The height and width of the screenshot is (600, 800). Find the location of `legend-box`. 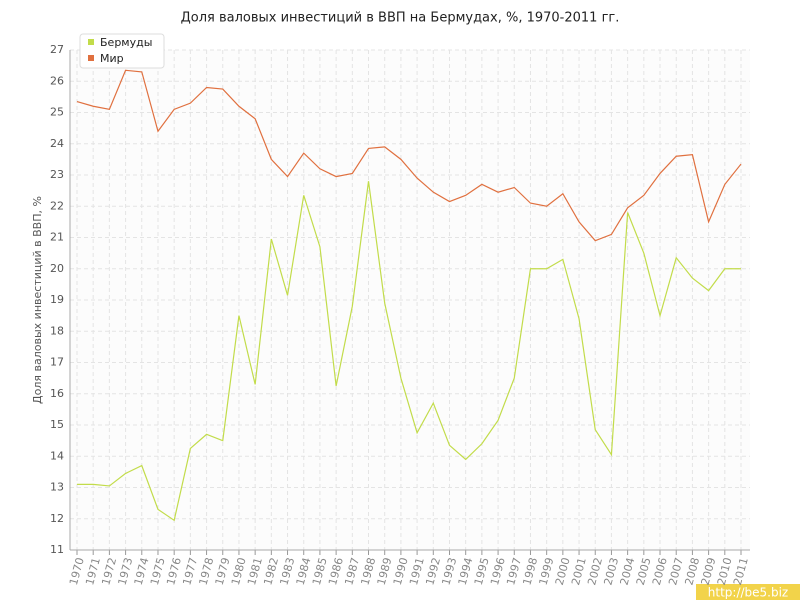

legend-box is located at coordinates (122, 51).